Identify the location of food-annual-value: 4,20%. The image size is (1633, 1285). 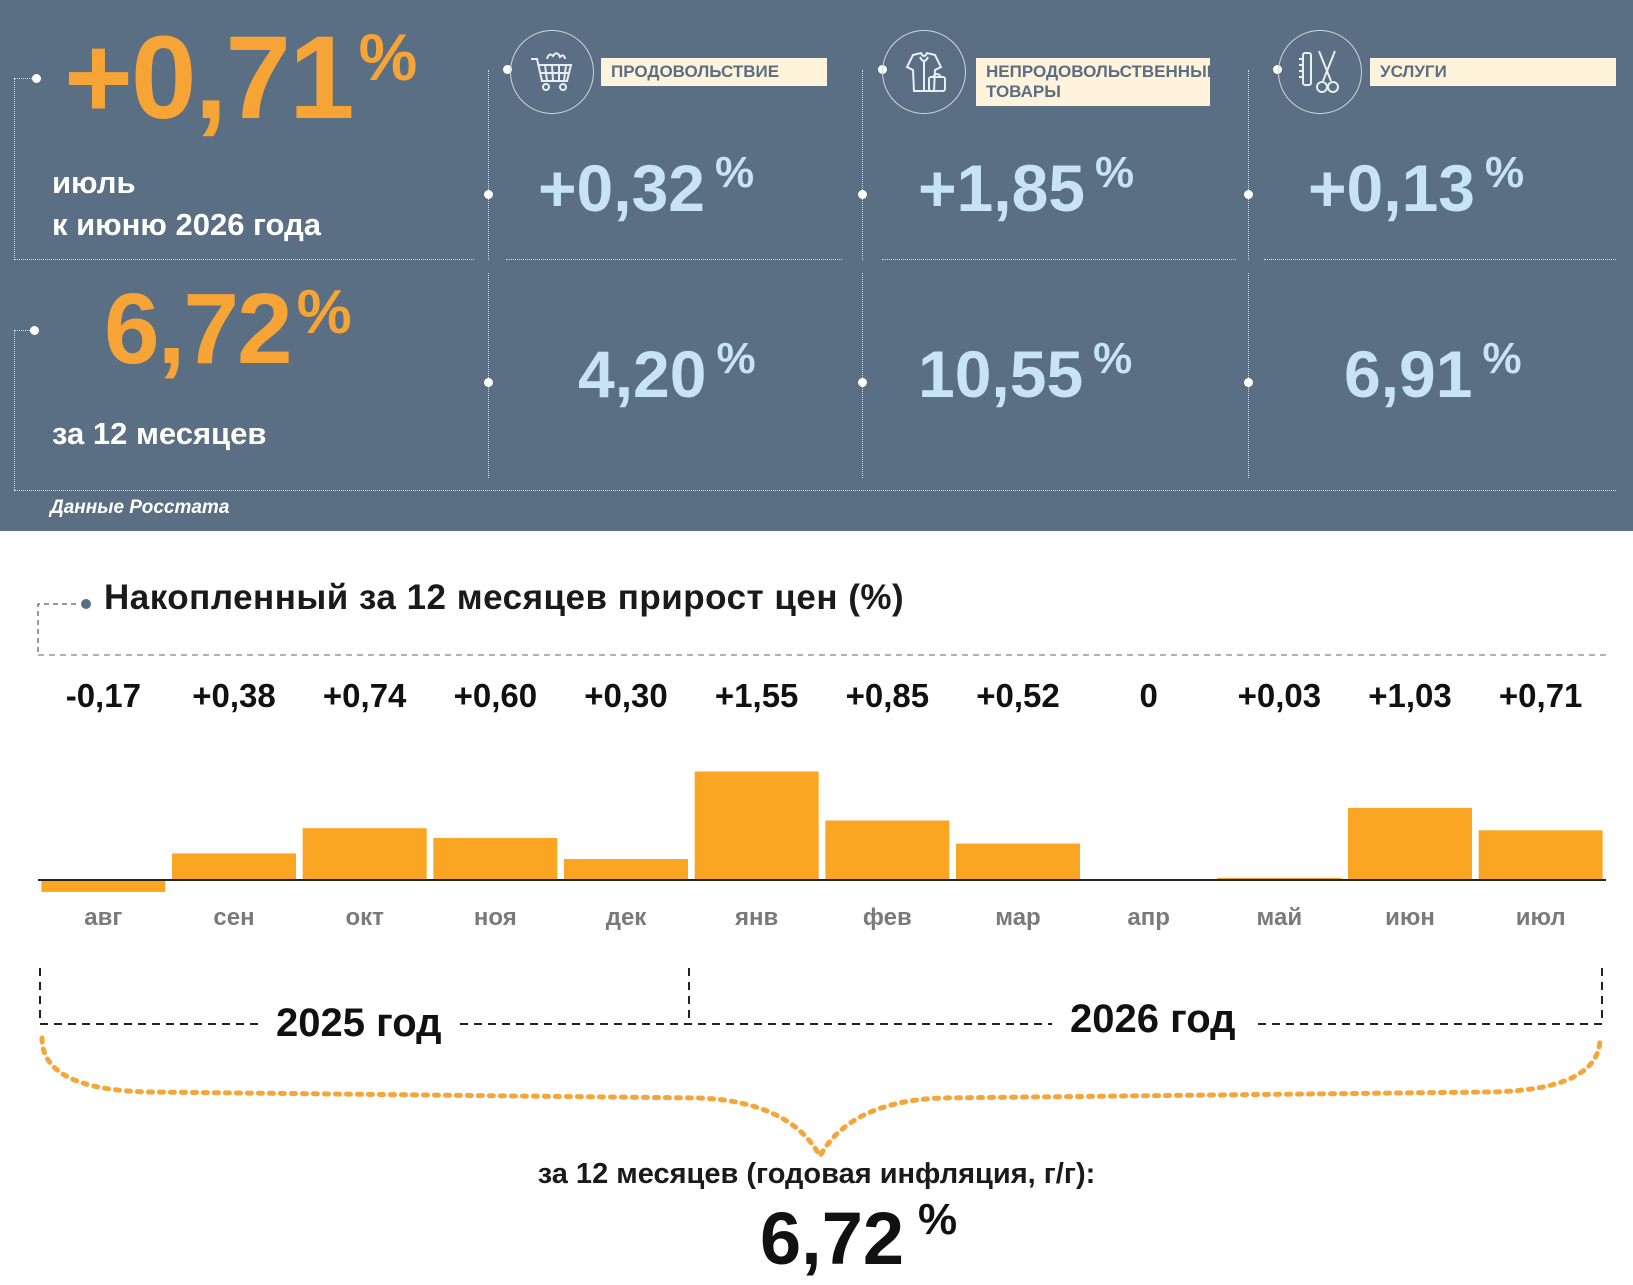
(667, 372).